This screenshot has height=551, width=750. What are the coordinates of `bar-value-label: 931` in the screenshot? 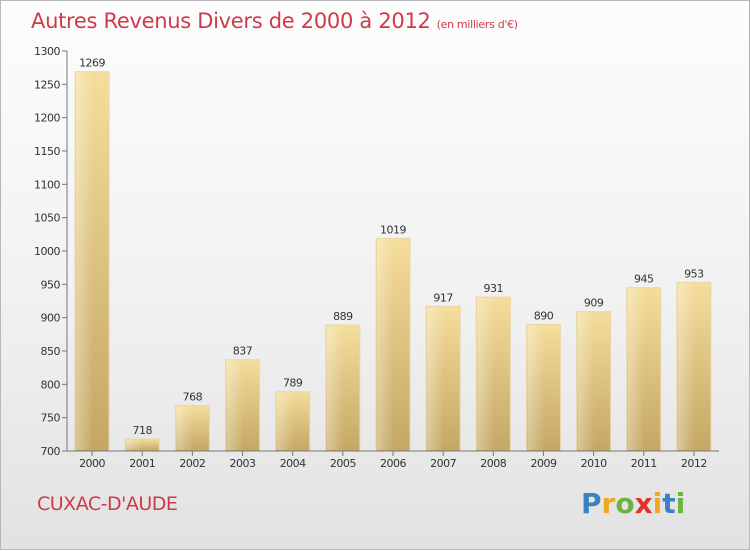 It's located at (494, 288).